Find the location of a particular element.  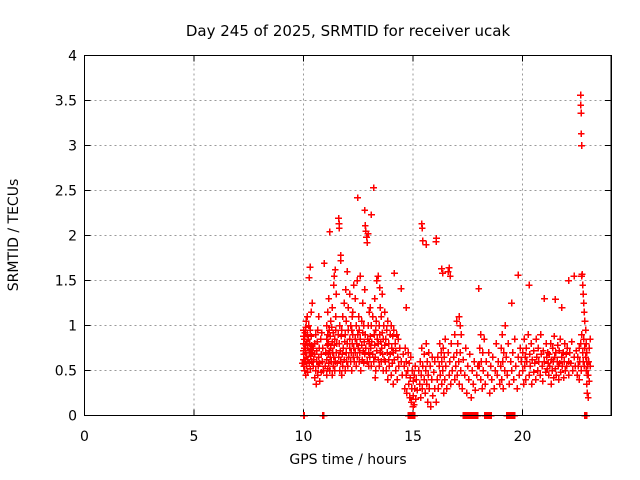

x-tick-label: 0 is located at coordinates (84, 437).